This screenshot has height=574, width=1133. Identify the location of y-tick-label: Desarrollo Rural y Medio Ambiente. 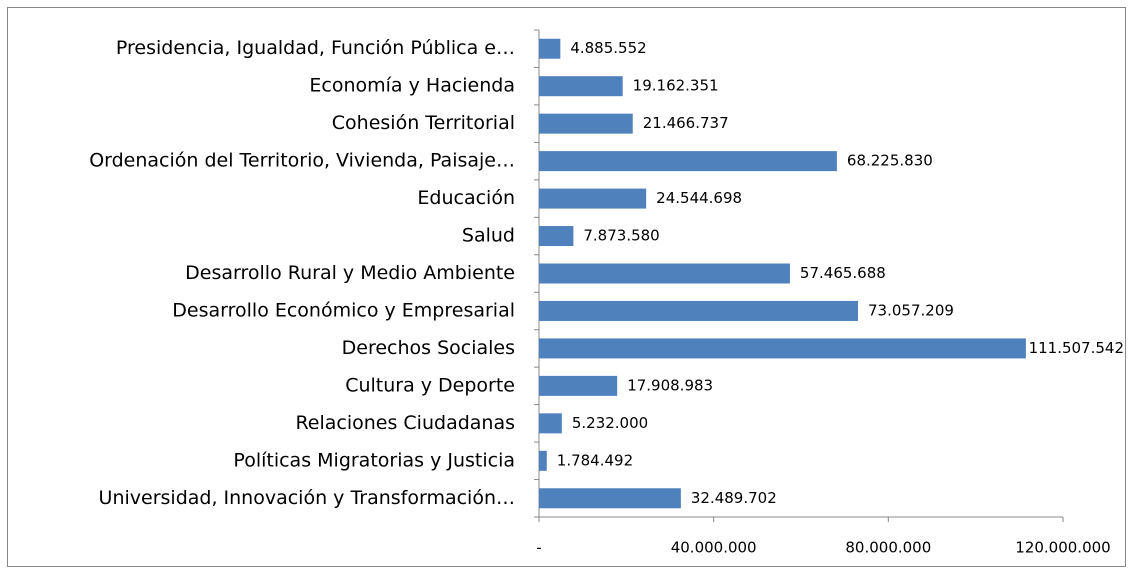
(350, 273).